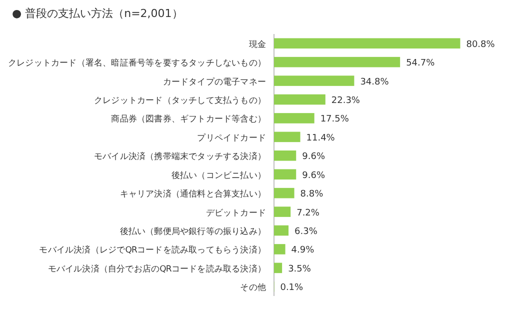 The image size is (529, 328). What do you see at coordinates (306, 232) in the screenshot?
I see `data-label: 6.3%` at bounding box center [306, 232].